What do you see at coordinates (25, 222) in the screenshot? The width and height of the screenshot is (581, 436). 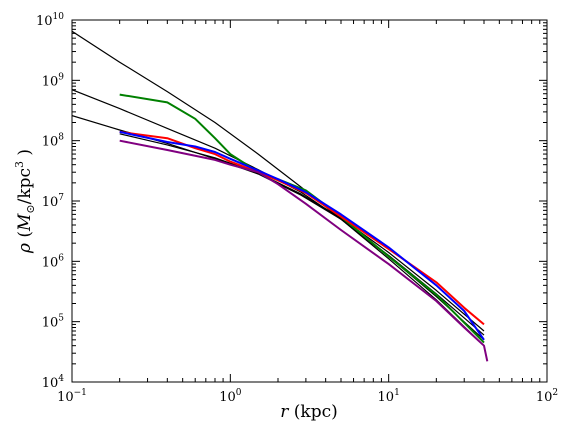 I see `y-axis-mass: M` at bounding box center [25, 222].